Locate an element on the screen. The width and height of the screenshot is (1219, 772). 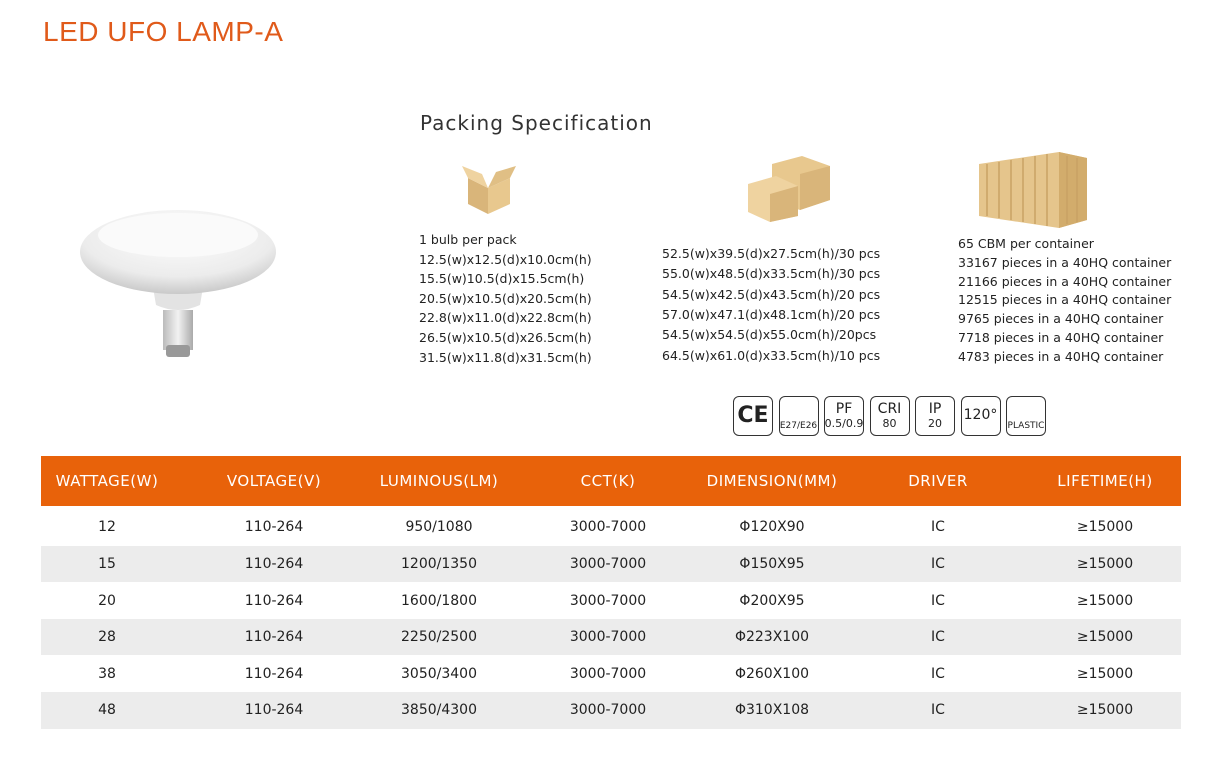
icon: CRI 80 is located at coordinates (889, 416).